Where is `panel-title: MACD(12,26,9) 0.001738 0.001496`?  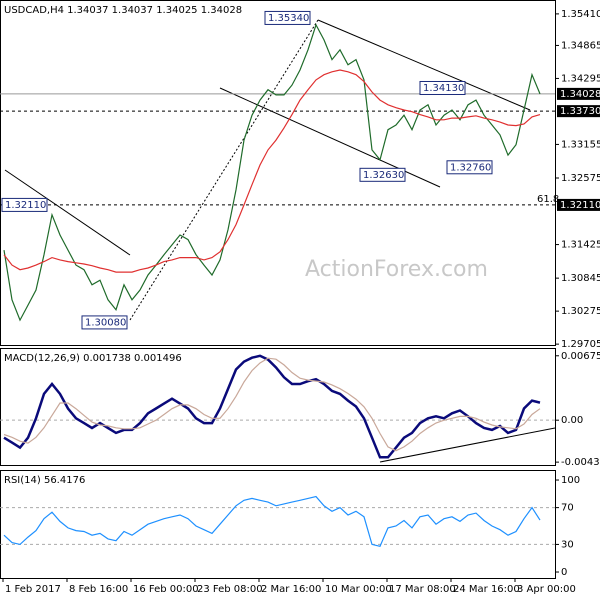 panel-title: MACD(12,26,9) 0.001738 0.001496 is located at coordinates (93, 358).